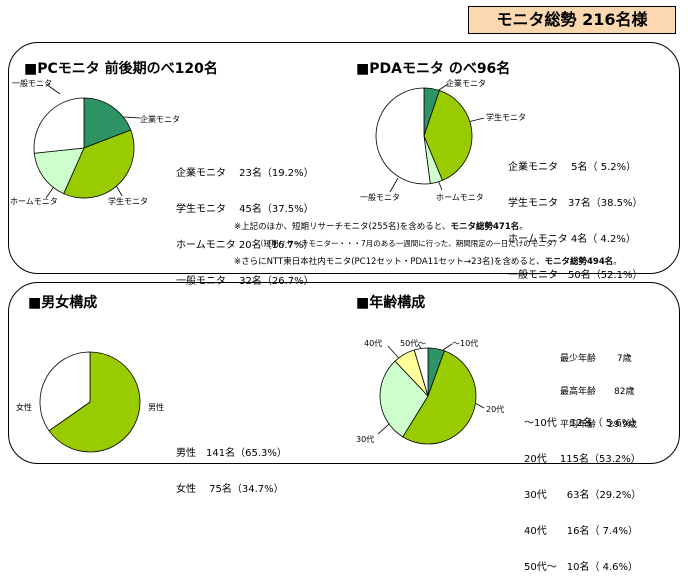 The image size is (688, 586). Describe the element at coordinates (572, 167) in the screenshot. I see `pda-stat-row: 企業モニタ 5名（ 5.2%）` at that location.